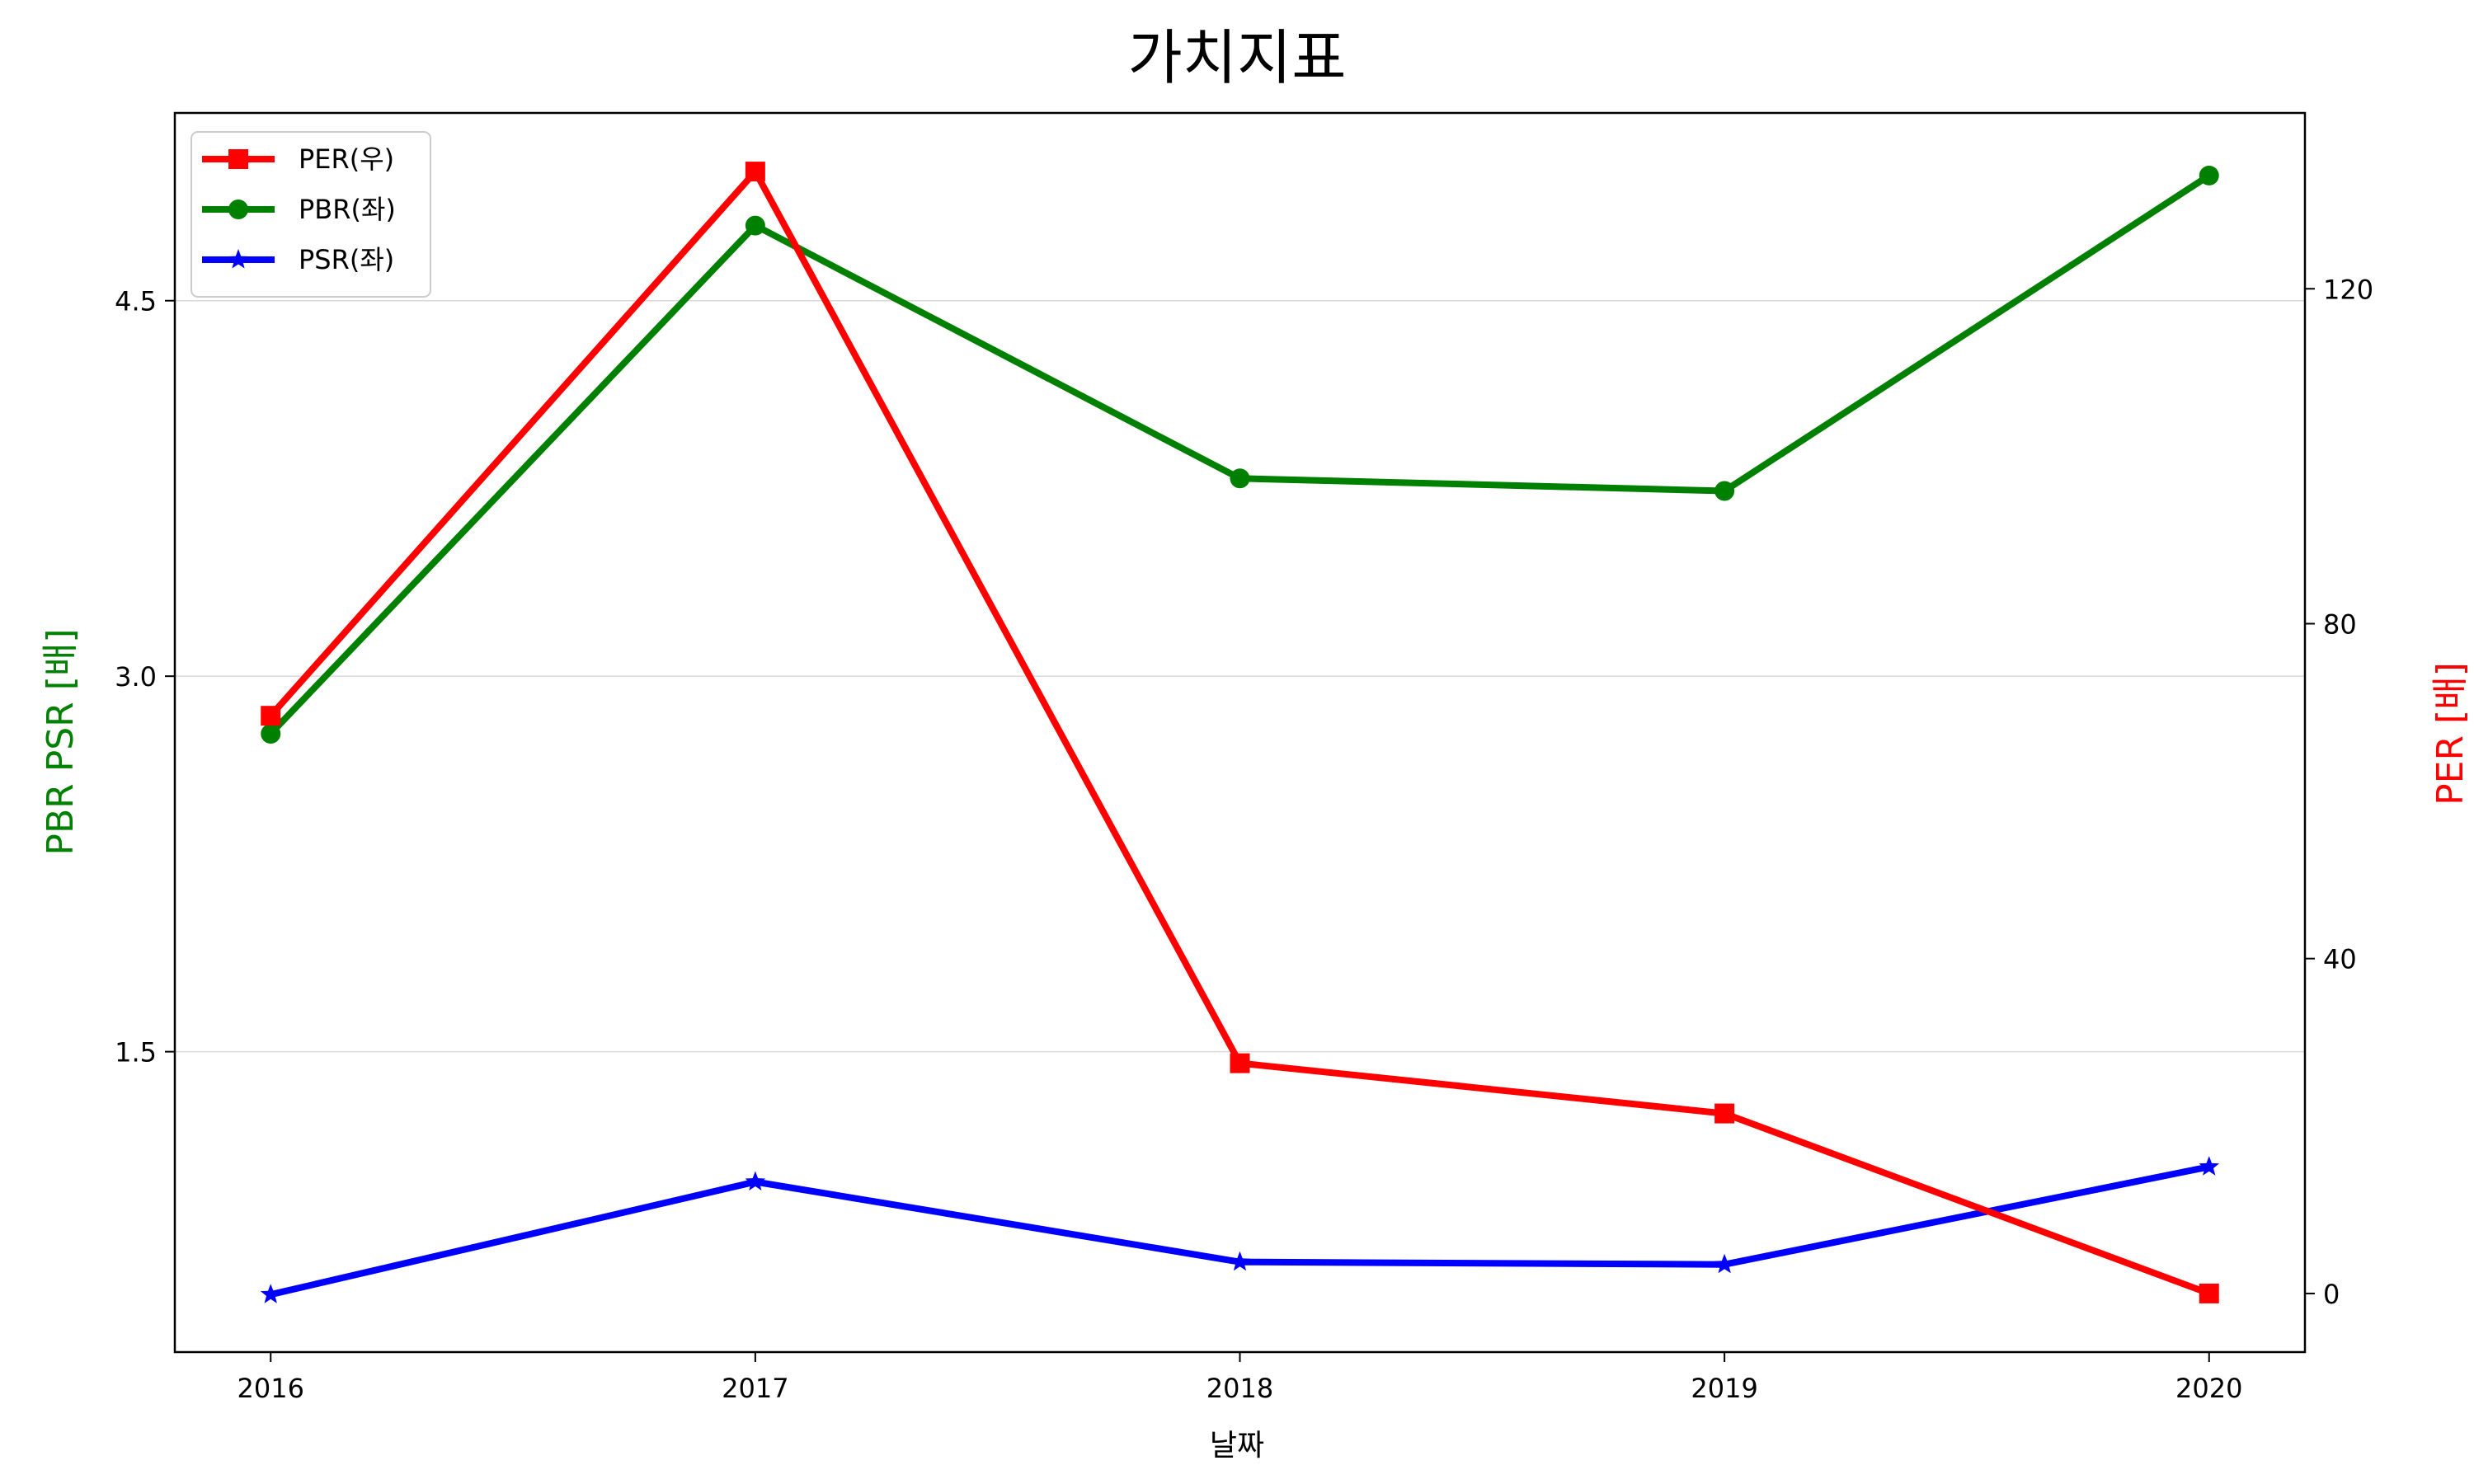 This screenshot has height=1484, width=2474. What do you see at coordinates (136, 1052) in the screenshot?
I see `left-y-tick-label: 1.5` at bounding box center [136, 1052].